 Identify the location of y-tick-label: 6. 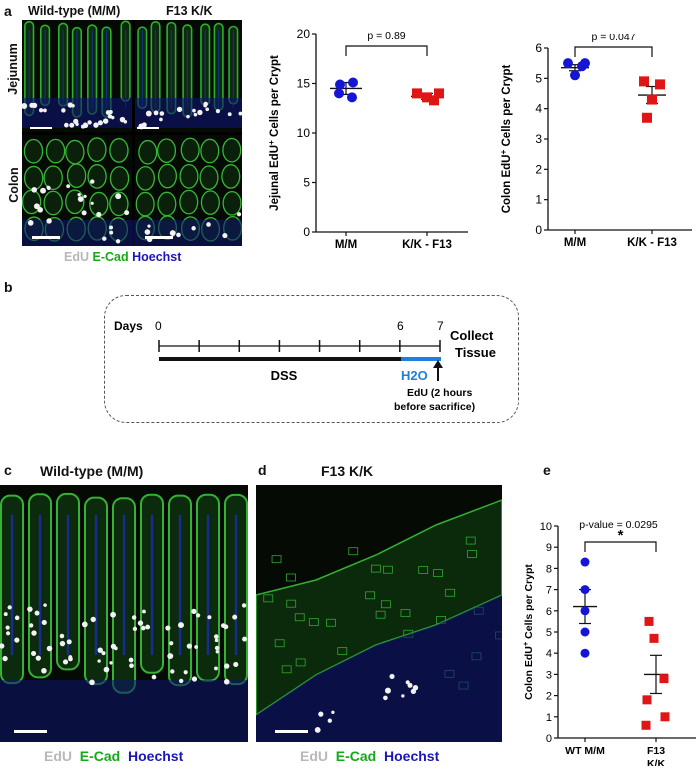
(549, 612).